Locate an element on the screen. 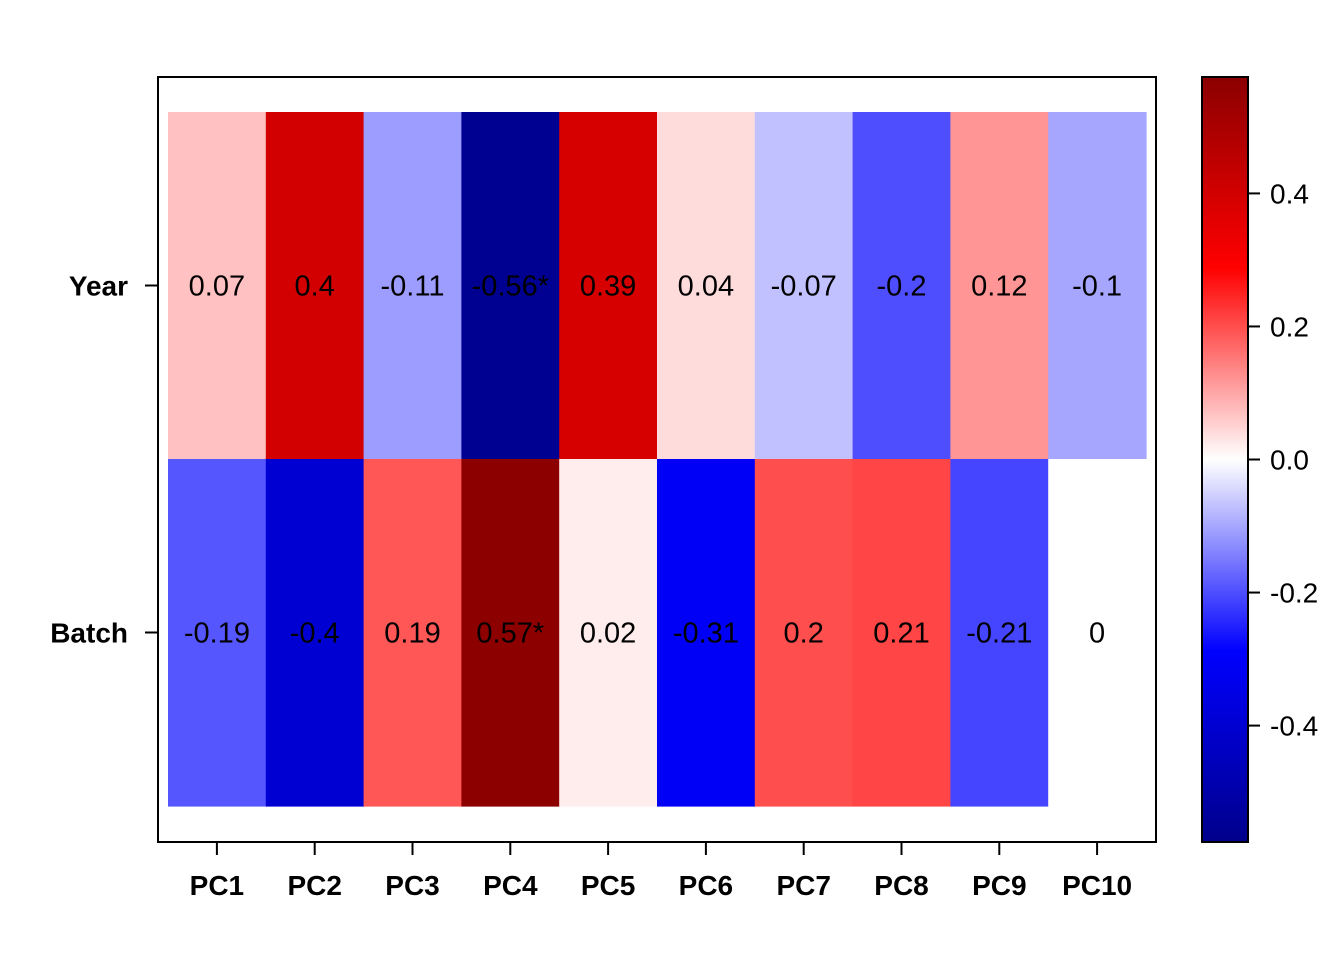 The width and height of the screenshot is (1344, 960). heatmap-cell-batch-pc9 is located at coordinates (999, 633).